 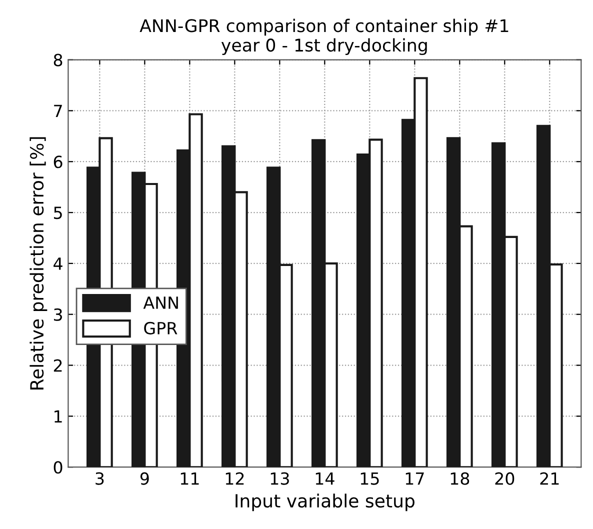 I want to click on x-tick-label: 15, so click(x=369, y=478).